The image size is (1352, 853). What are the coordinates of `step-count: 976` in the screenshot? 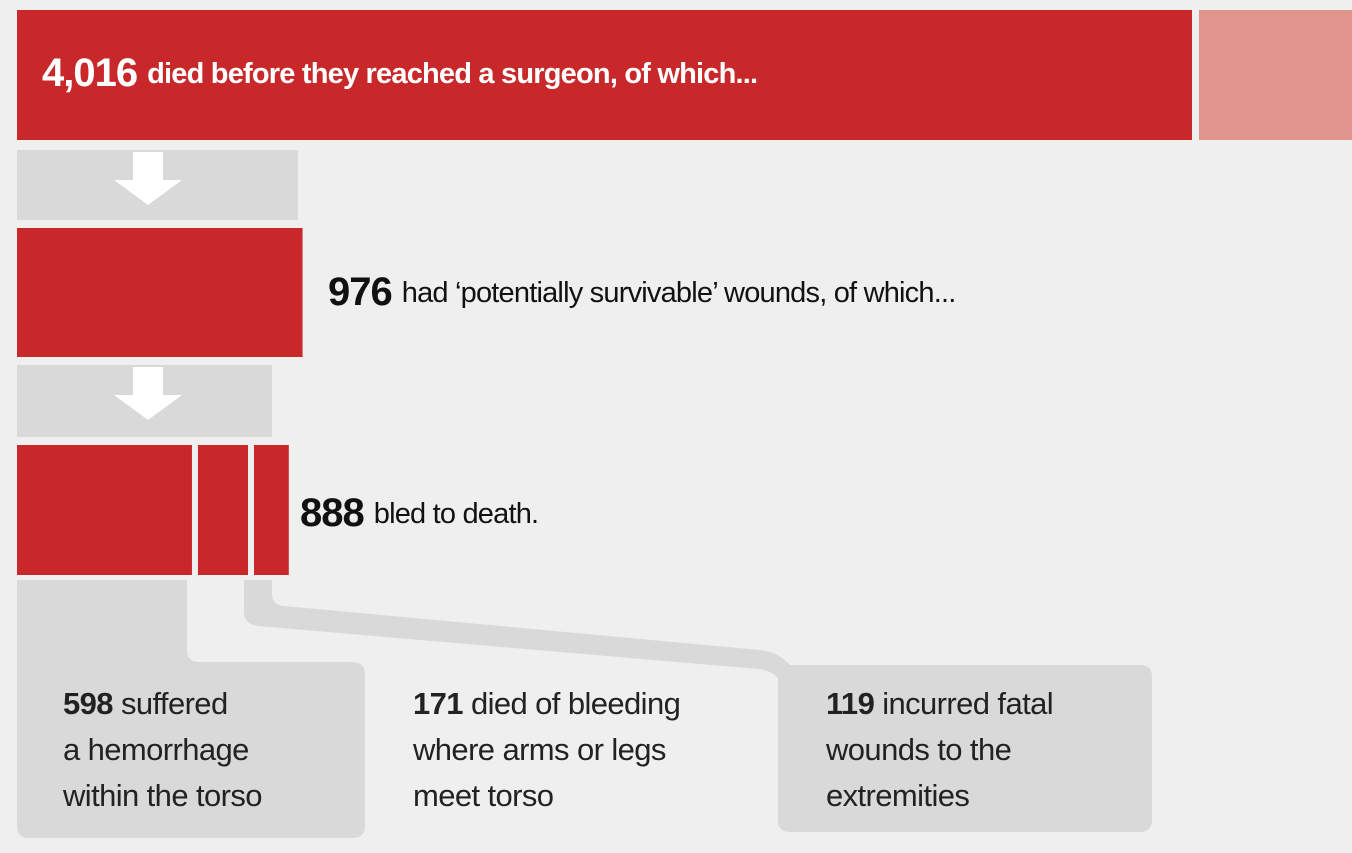 It's located at (360, 292).